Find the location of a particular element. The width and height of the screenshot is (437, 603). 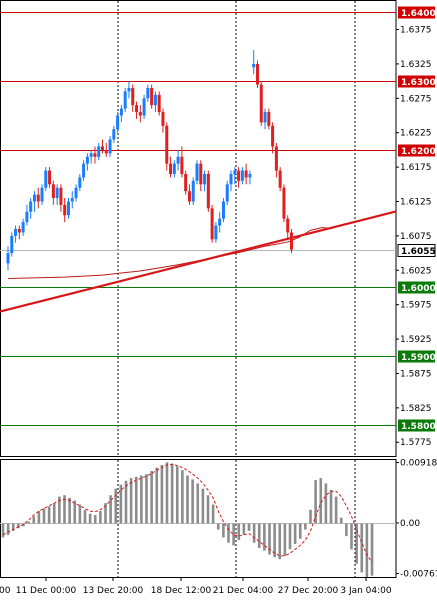

level-label: 1.6400 is located at coordinates (418, 14).